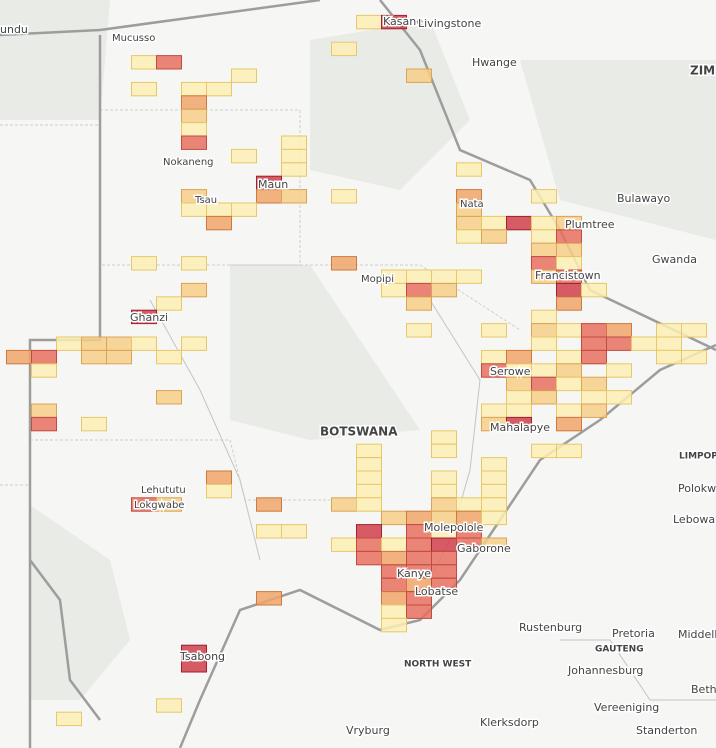  What do you see at coordinates (273, 184) in the screenshot?
I see `place-label: Maun` at bounding box center [273, 184].